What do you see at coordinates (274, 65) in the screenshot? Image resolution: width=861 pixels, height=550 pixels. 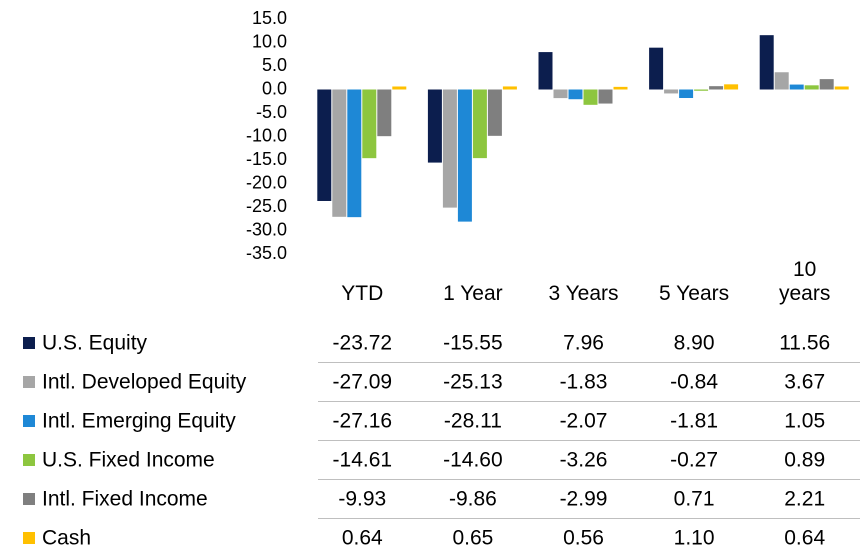 I see `y-tick-label: 5.0` at bounding box center [274, 65].